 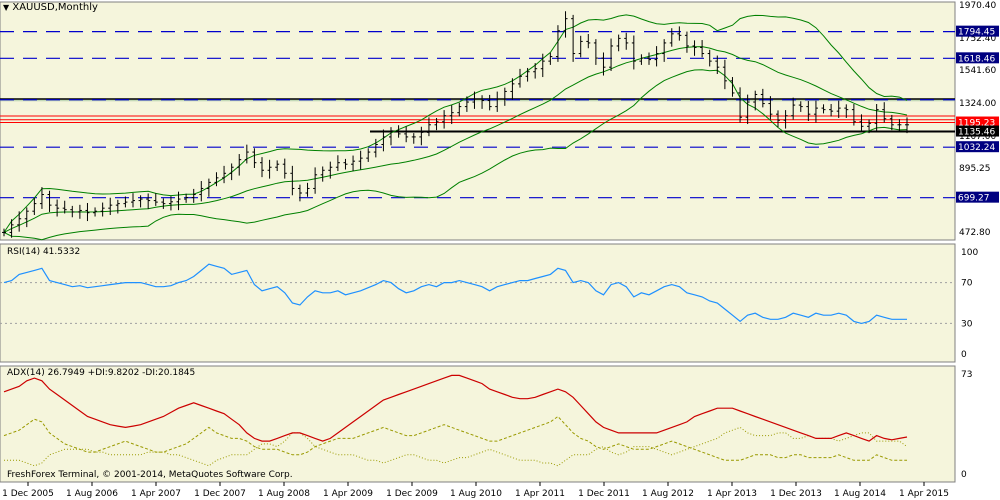 I want to click on adx-label: ADX(14) 26.7949 +DI:9.8202 -DI:20.1845, so click(x=101, y=373).